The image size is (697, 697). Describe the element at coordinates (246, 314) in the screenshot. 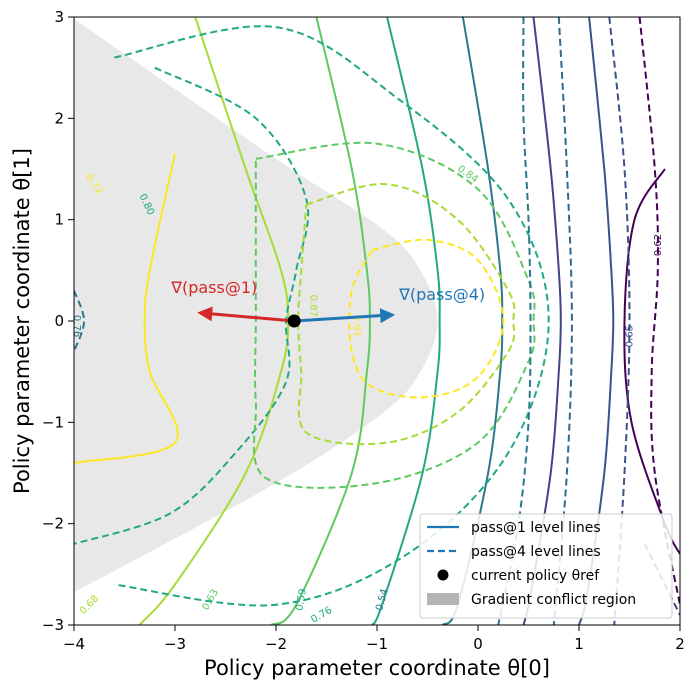

I see `grad-pass1-arrow` at that location.